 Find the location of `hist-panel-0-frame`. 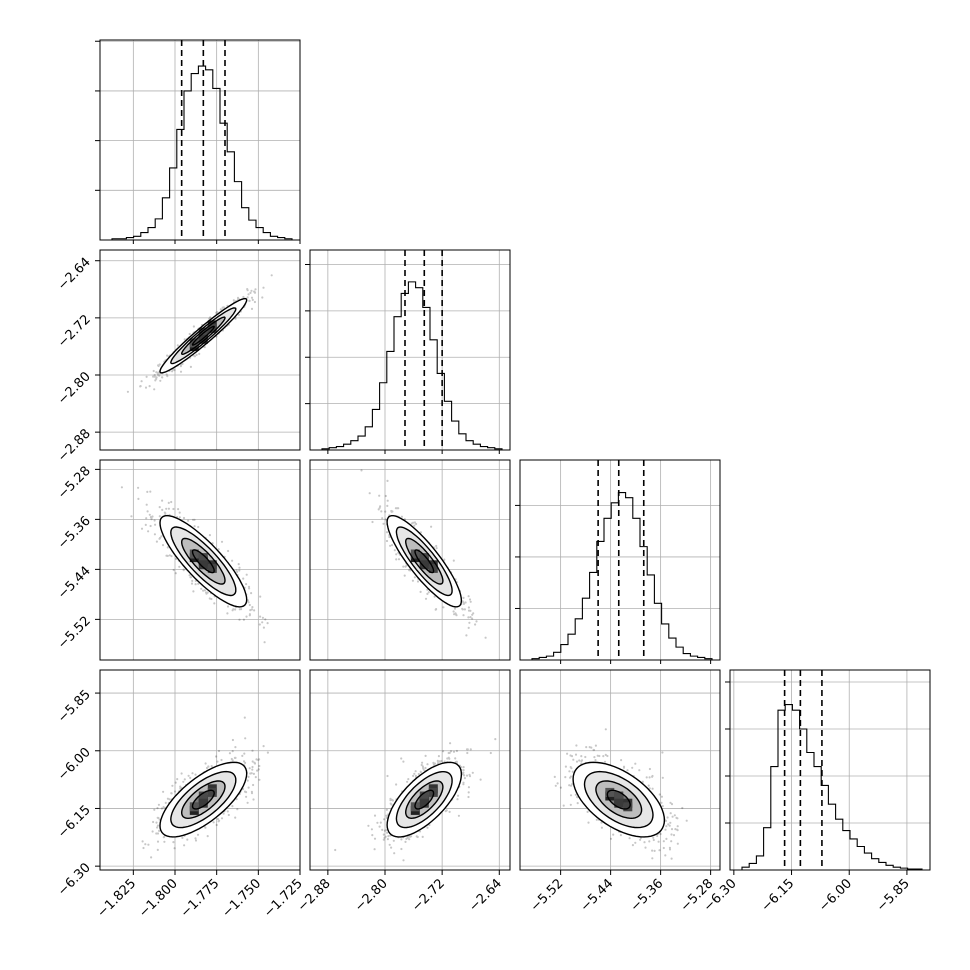

hist-panel-0-frame is located at coordinates (200, 140).